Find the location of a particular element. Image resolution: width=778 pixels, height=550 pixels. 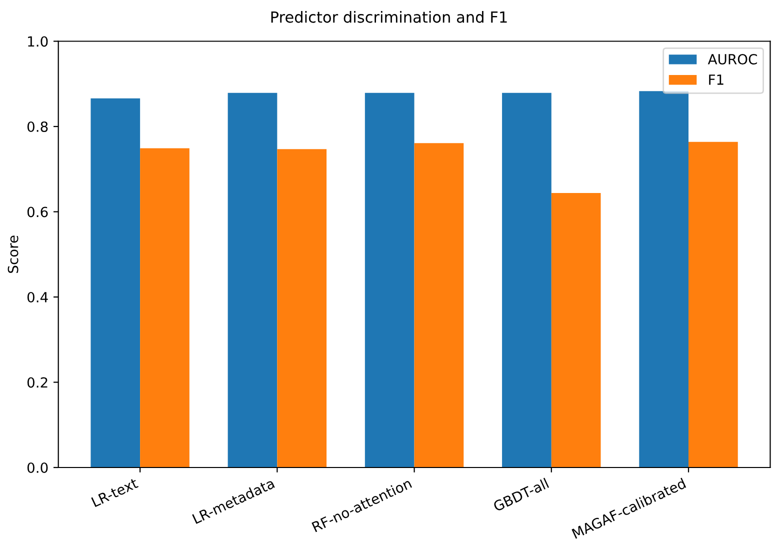

legend-label: AUROC is located at coordinates (732, 59).